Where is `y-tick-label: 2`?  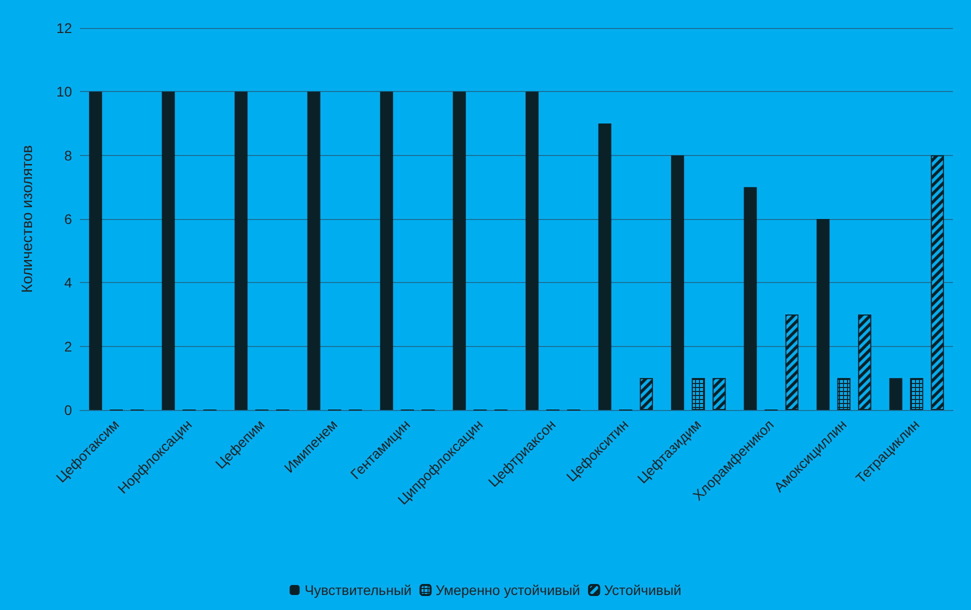
y-tick-label: 2 is located at coordinates (68, 346).